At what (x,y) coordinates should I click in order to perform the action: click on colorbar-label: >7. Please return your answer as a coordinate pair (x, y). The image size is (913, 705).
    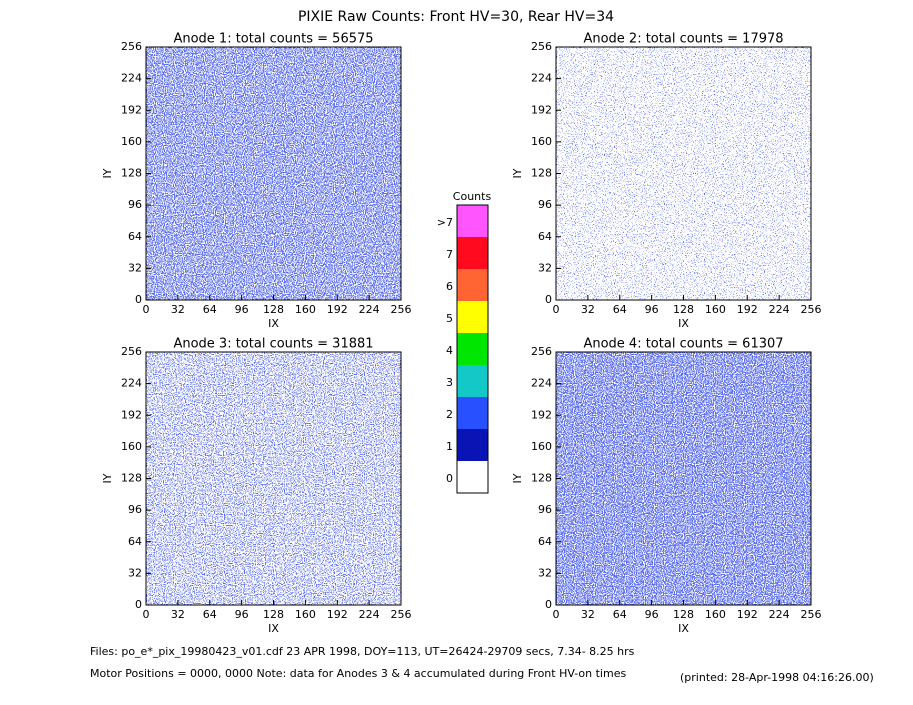
    Looking at the image, I should click on (445, 222).